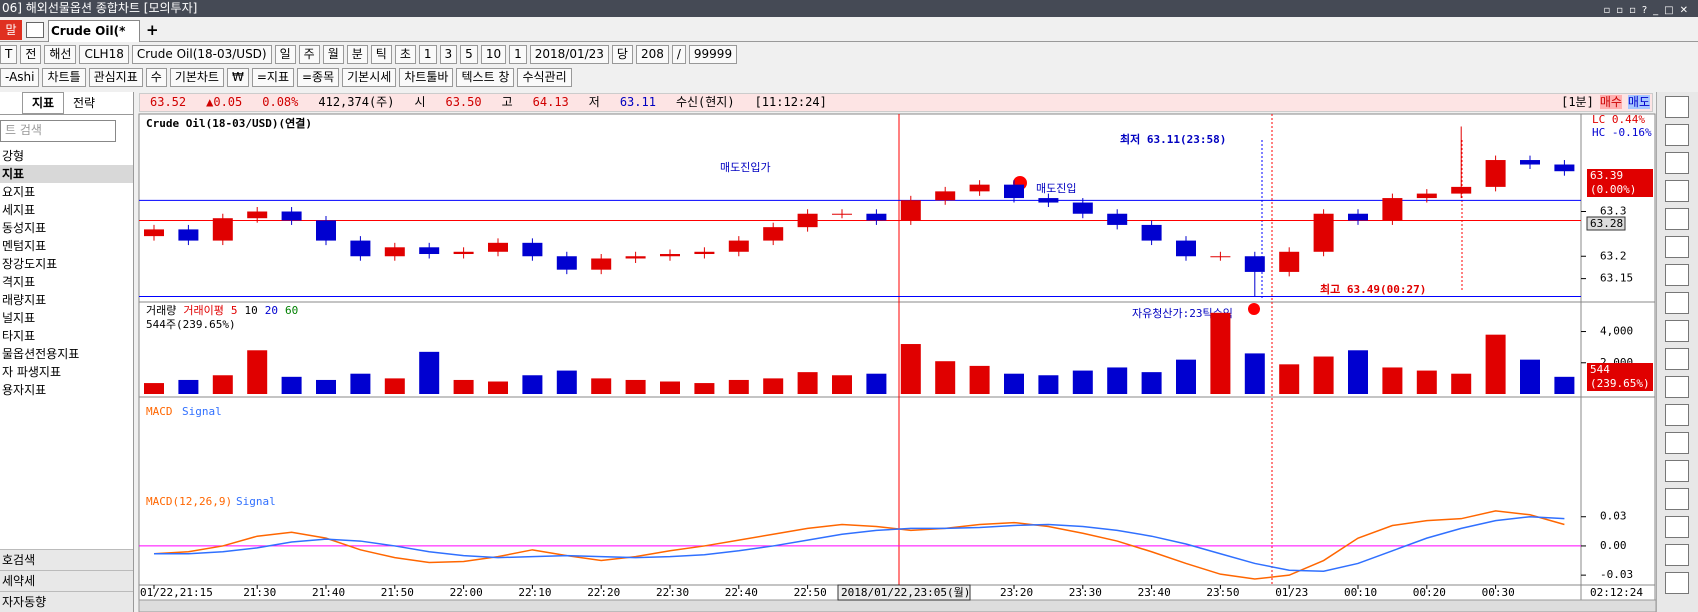 Image resolution: width=1698 pixels, height=612 pixels. Describe the element at coordinates (678, 54) in the screenshot. I see `toolbar-button: /` at that location.